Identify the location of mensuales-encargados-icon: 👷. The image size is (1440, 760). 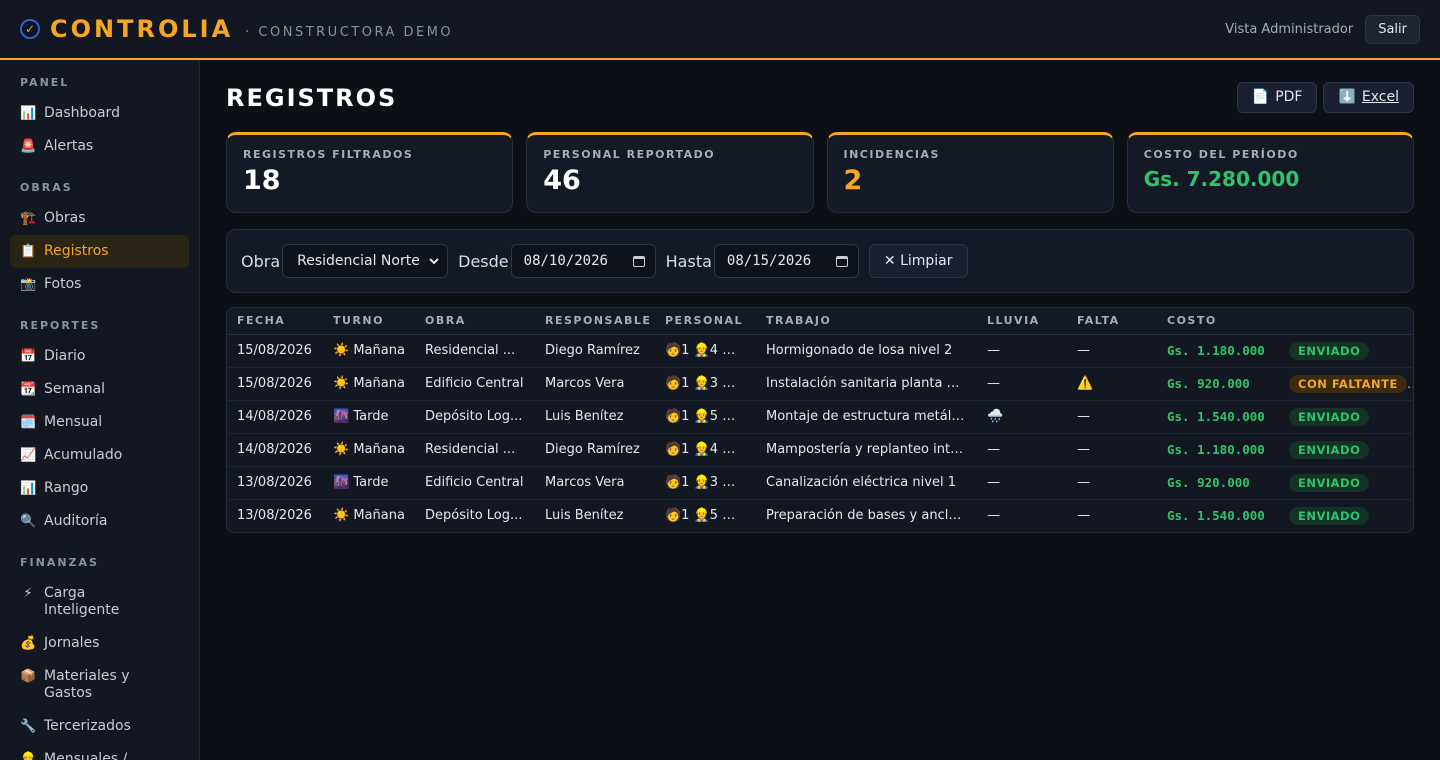
(28, 756).